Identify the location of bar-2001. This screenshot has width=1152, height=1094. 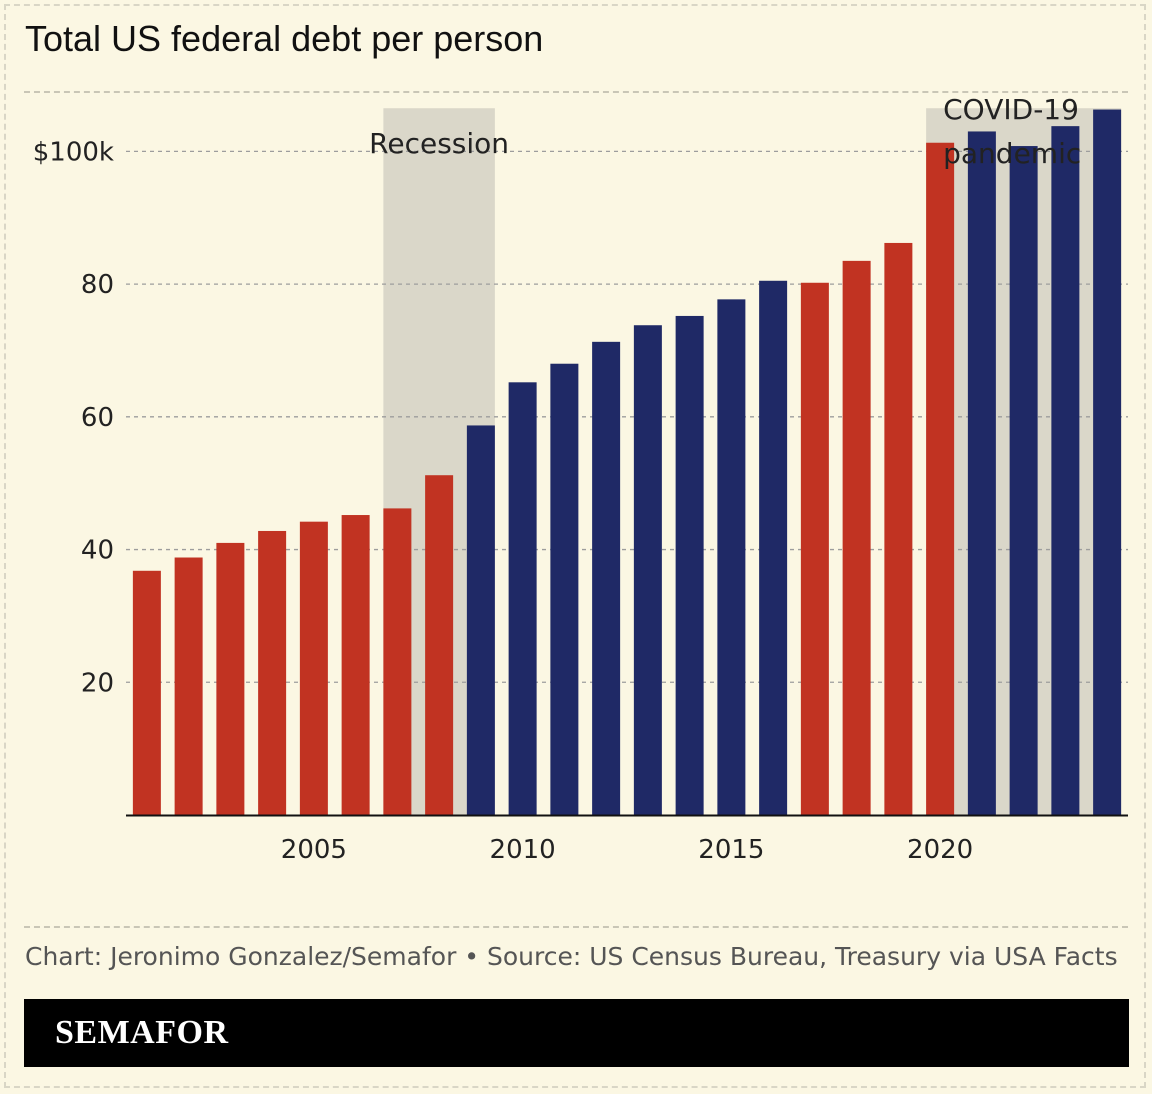
(146, 692).